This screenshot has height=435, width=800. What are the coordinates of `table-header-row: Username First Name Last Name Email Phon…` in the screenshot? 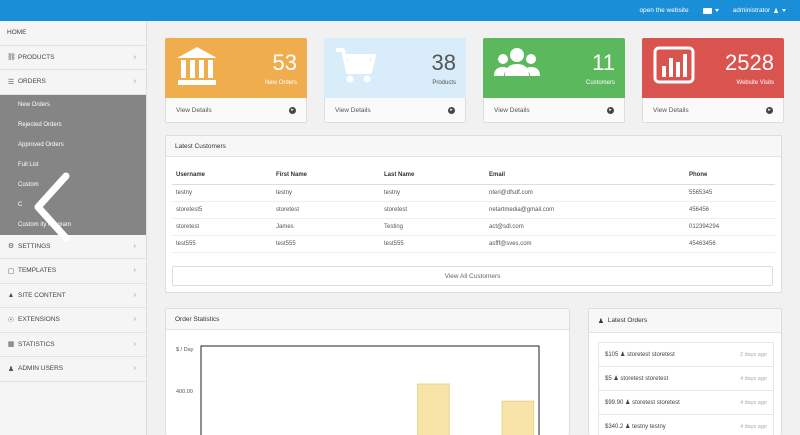 It's located at (473, 175).